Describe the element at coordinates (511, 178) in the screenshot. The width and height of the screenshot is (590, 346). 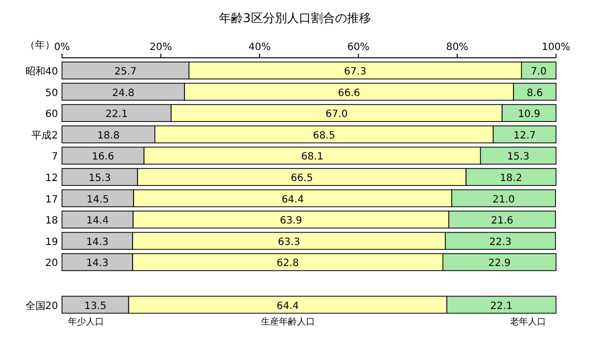
I see `data-label: 18.2` at that location.